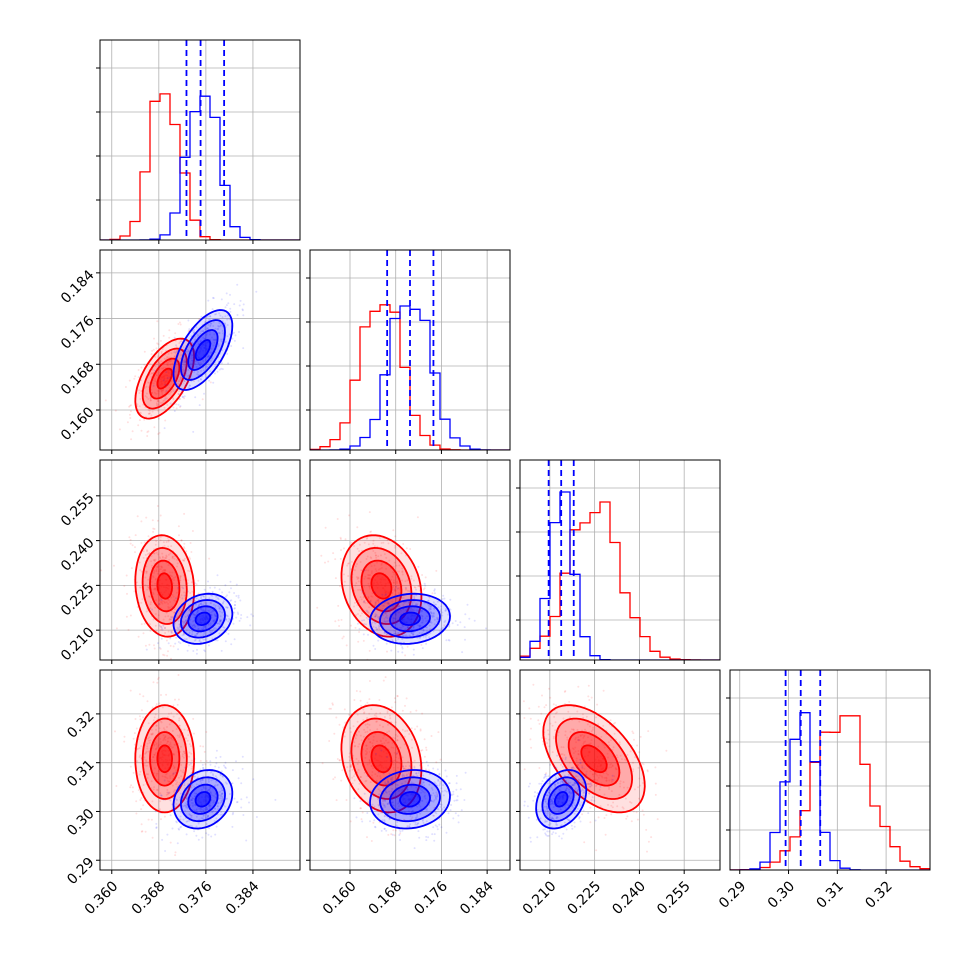 This screenshot has height=970, width=970. Describe the element at coordinates (203, 618) in the screenshot. I see `density-fill` at that location.